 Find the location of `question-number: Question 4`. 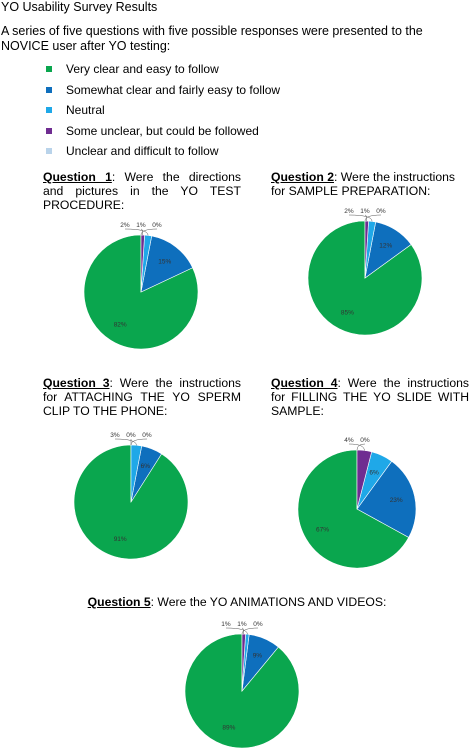

question-number: Question 4 is located at coordinates (304, 383).